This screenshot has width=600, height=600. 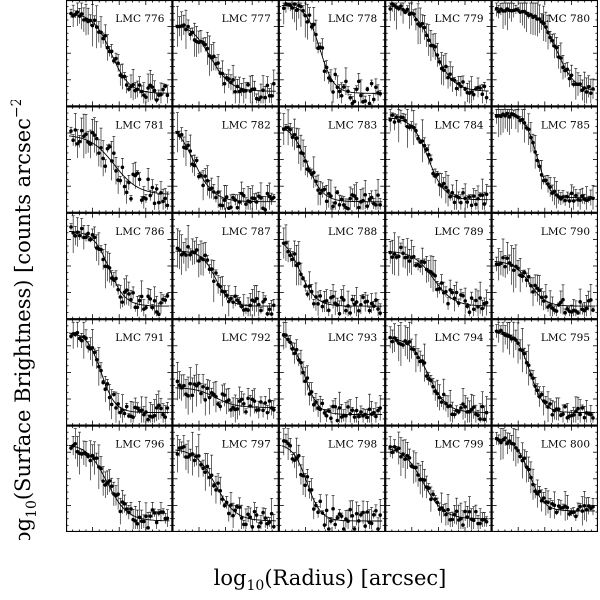 What do you see at coordinates (246, 445) in the screenshot?
I see `panel-label: LMC 797` at bounding box center [246, 445].